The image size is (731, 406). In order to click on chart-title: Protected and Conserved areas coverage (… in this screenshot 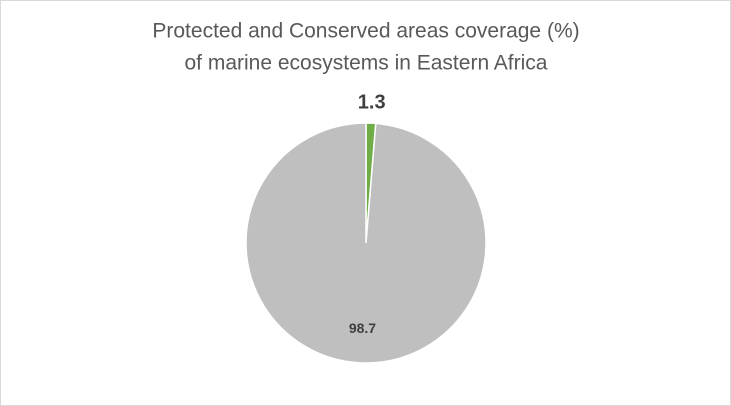, I will do `click(365, 31)`.